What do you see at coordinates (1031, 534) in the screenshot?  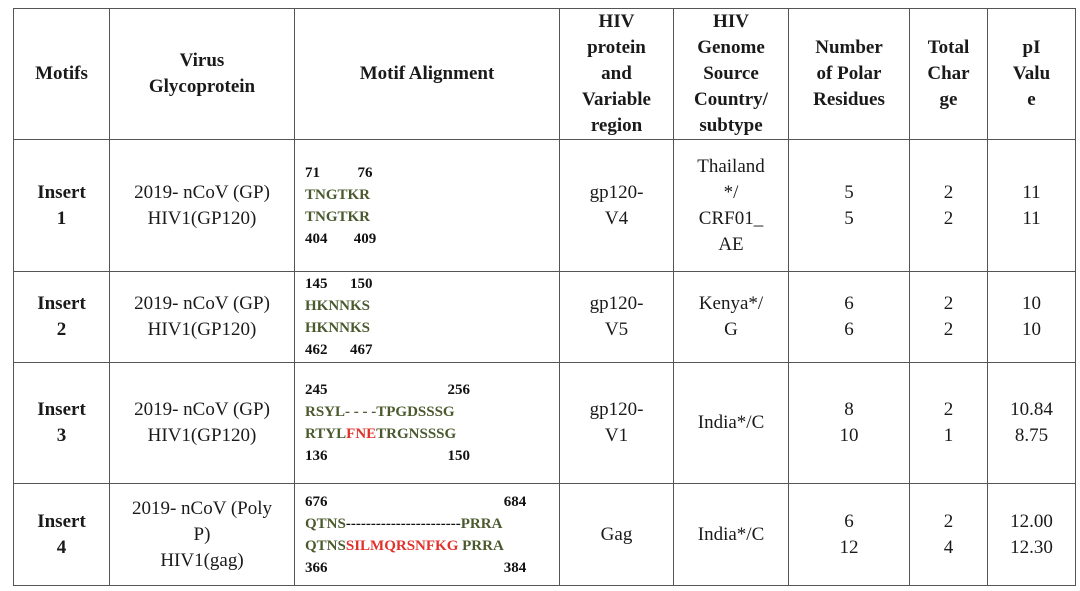 I see `pi-cell: 12.00 12.30` at bounding box center [1031, 534].